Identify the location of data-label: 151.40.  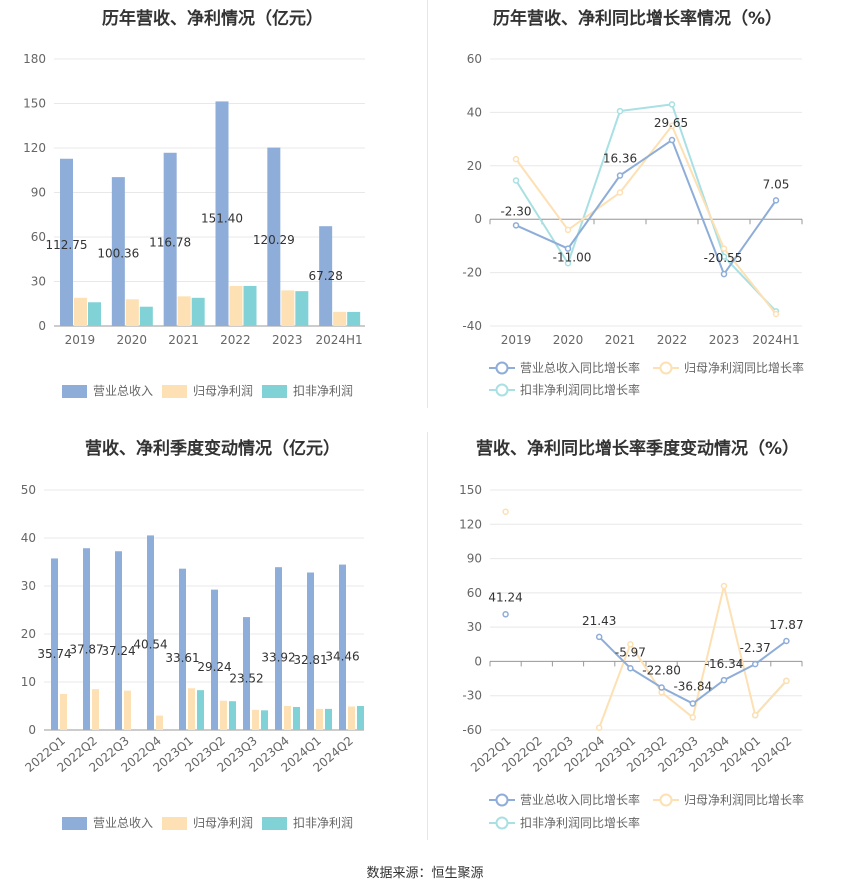
(222, 219).